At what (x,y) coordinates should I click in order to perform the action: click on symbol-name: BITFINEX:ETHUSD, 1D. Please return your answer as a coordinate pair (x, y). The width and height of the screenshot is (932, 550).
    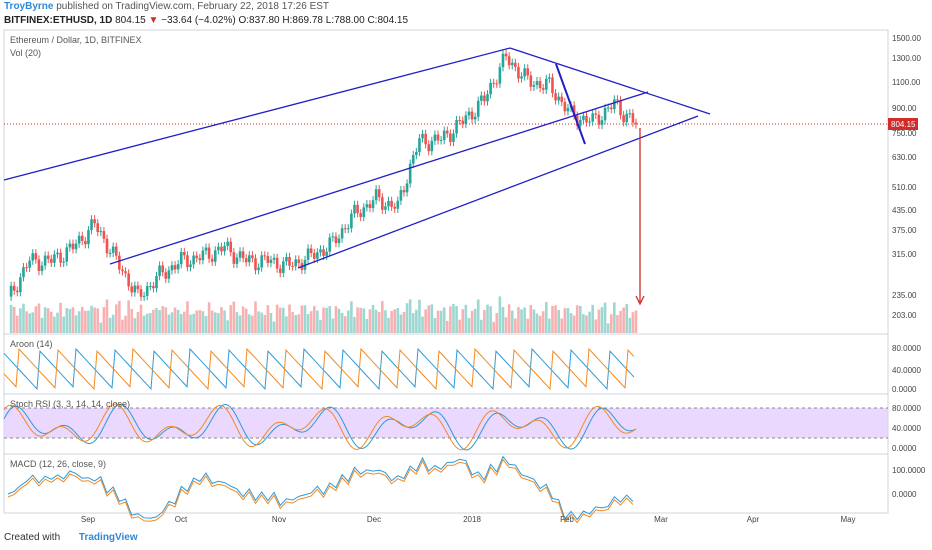
    Looking at the image, I should click on (58, 20).